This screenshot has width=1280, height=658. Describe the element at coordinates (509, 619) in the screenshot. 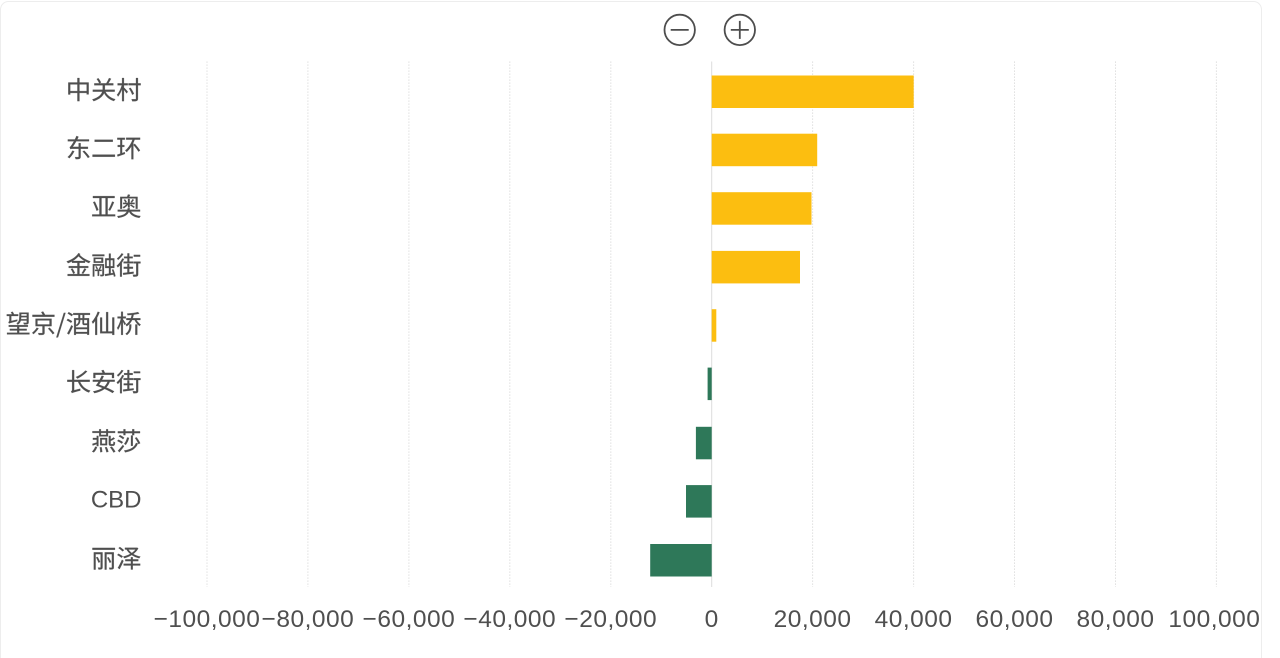

I see `svg-text: −40,000` at that location.